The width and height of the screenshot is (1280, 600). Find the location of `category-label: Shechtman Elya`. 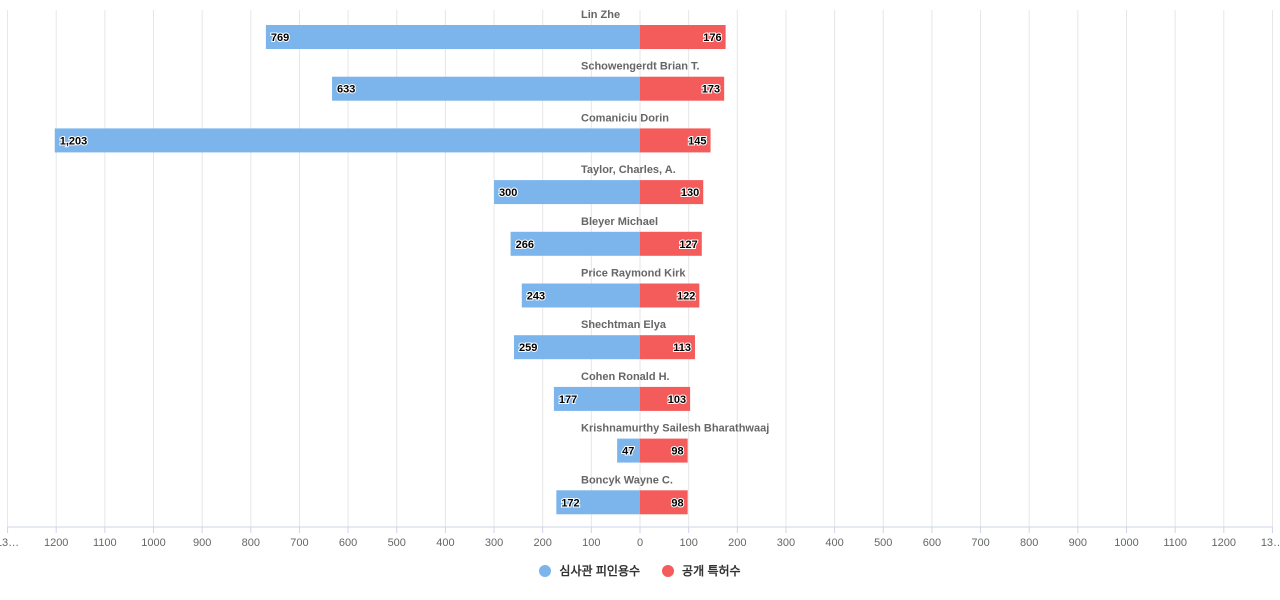

category-label: Shechtman Elya is located at coordinates (624, 325).